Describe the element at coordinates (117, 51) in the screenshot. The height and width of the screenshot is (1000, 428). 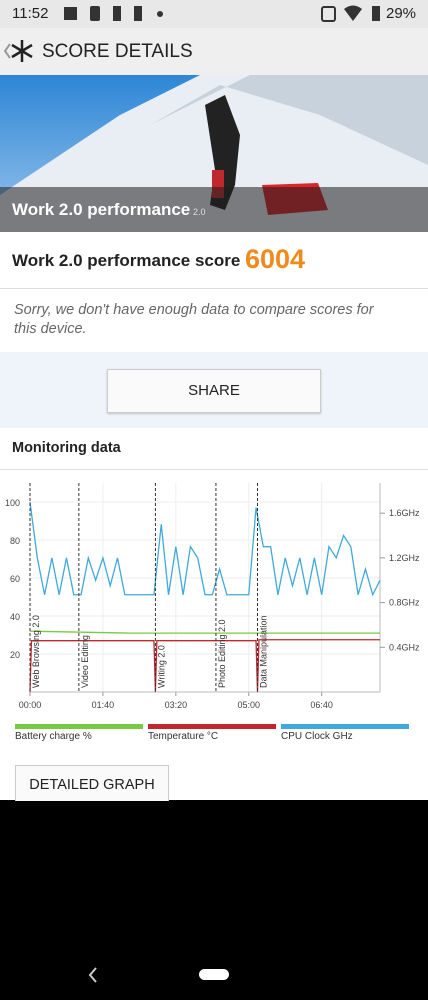
I see `title: SCORE DETAILS` at that location.